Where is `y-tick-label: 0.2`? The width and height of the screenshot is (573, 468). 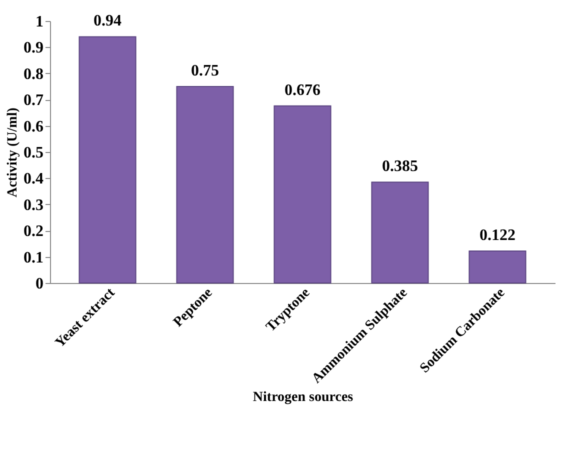
y-tick-label: 0.2 is located at coordinates (34, 231).